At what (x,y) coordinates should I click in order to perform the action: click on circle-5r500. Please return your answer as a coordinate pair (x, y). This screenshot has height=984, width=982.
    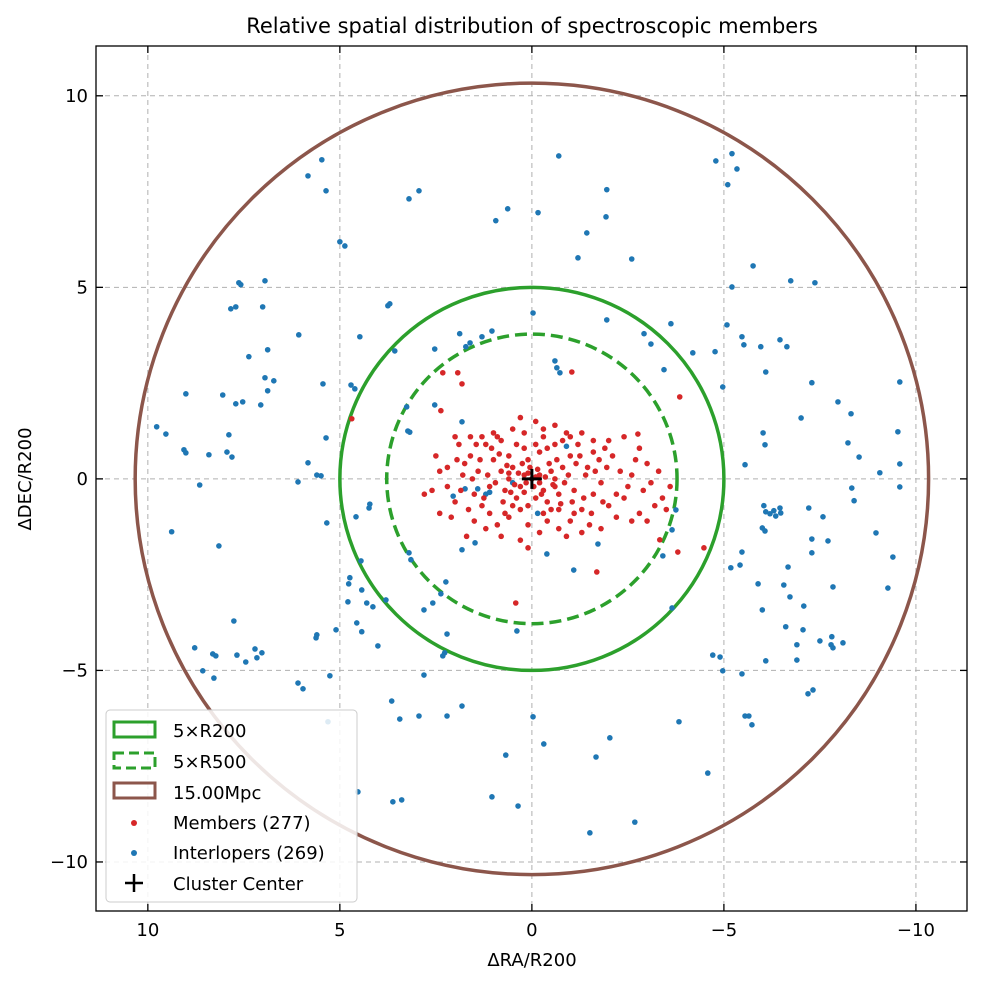
    Looking at the image, I should click on (531, 479).